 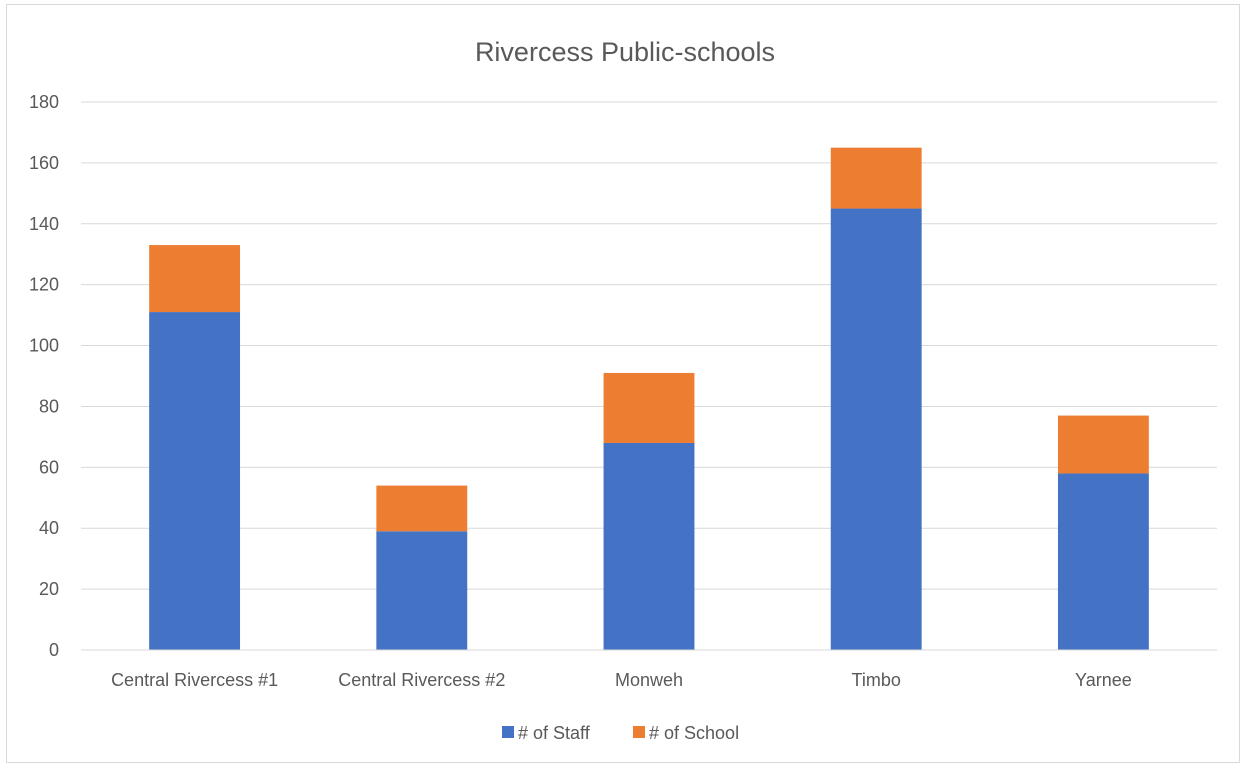 What do you see at coordinates (649, 680) in the screenshot?
I see `x-category-label: Monweh` at bounding box center [649, 680].